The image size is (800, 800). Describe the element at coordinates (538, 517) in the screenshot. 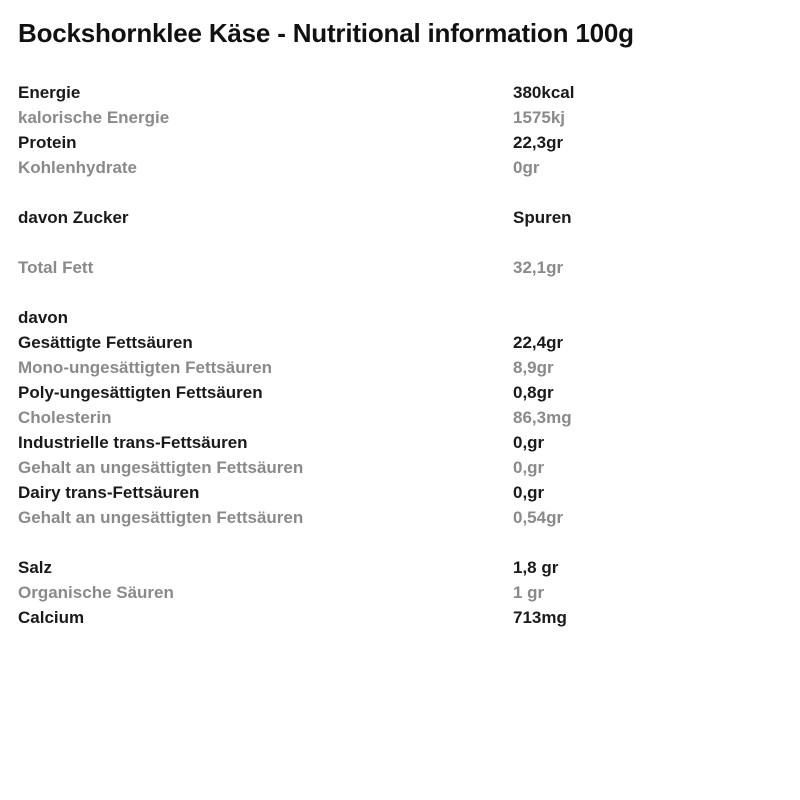

I see `nutrient-value: 0,54gr` at that location.